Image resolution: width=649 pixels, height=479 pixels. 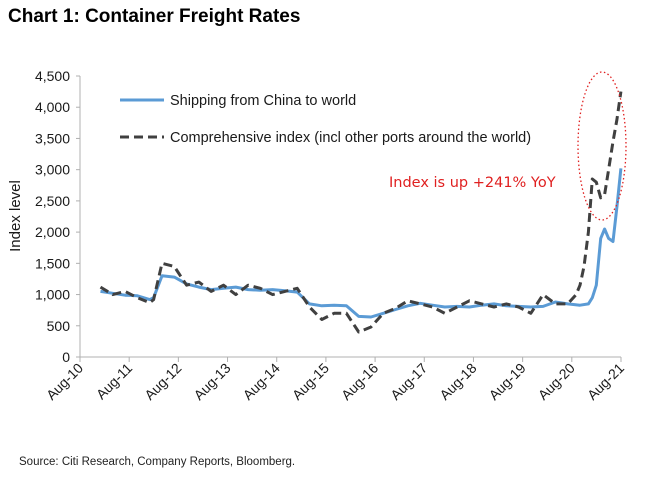 What do you see at coordinates (162, 381) in the screenshot?
I see `x-tick-label: Aug-12` at bounding box center [162, 381].